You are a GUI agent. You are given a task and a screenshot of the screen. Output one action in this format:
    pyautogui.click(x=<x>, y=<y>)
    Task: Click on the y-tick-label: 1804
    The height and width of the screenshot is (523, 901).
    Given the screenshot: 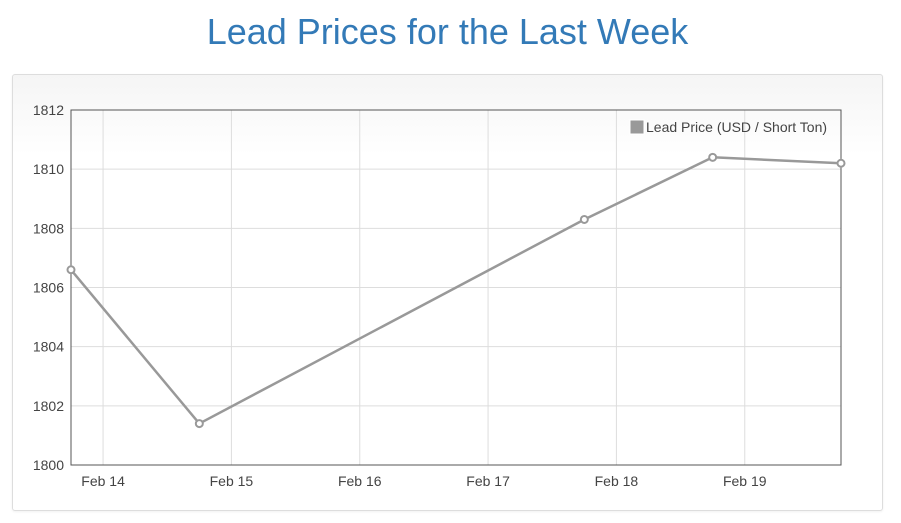 What is the action you would take?
    pyautogui.click(x=48, y=347)
    